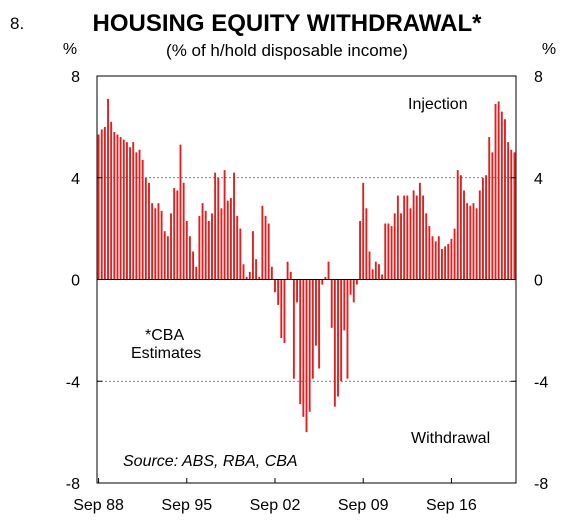 Image resolution: width=574 pixels, height=525 pixels. Describe the element at coordinates (538, 179) in the screenshot. I see `y-tick-label-right: 4` at that location.